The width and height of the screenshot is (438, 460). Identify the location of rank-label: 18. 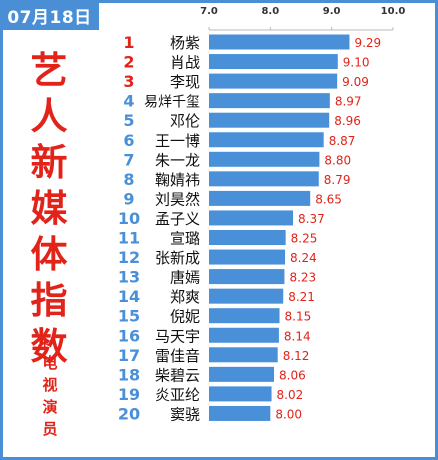
(129, 374).